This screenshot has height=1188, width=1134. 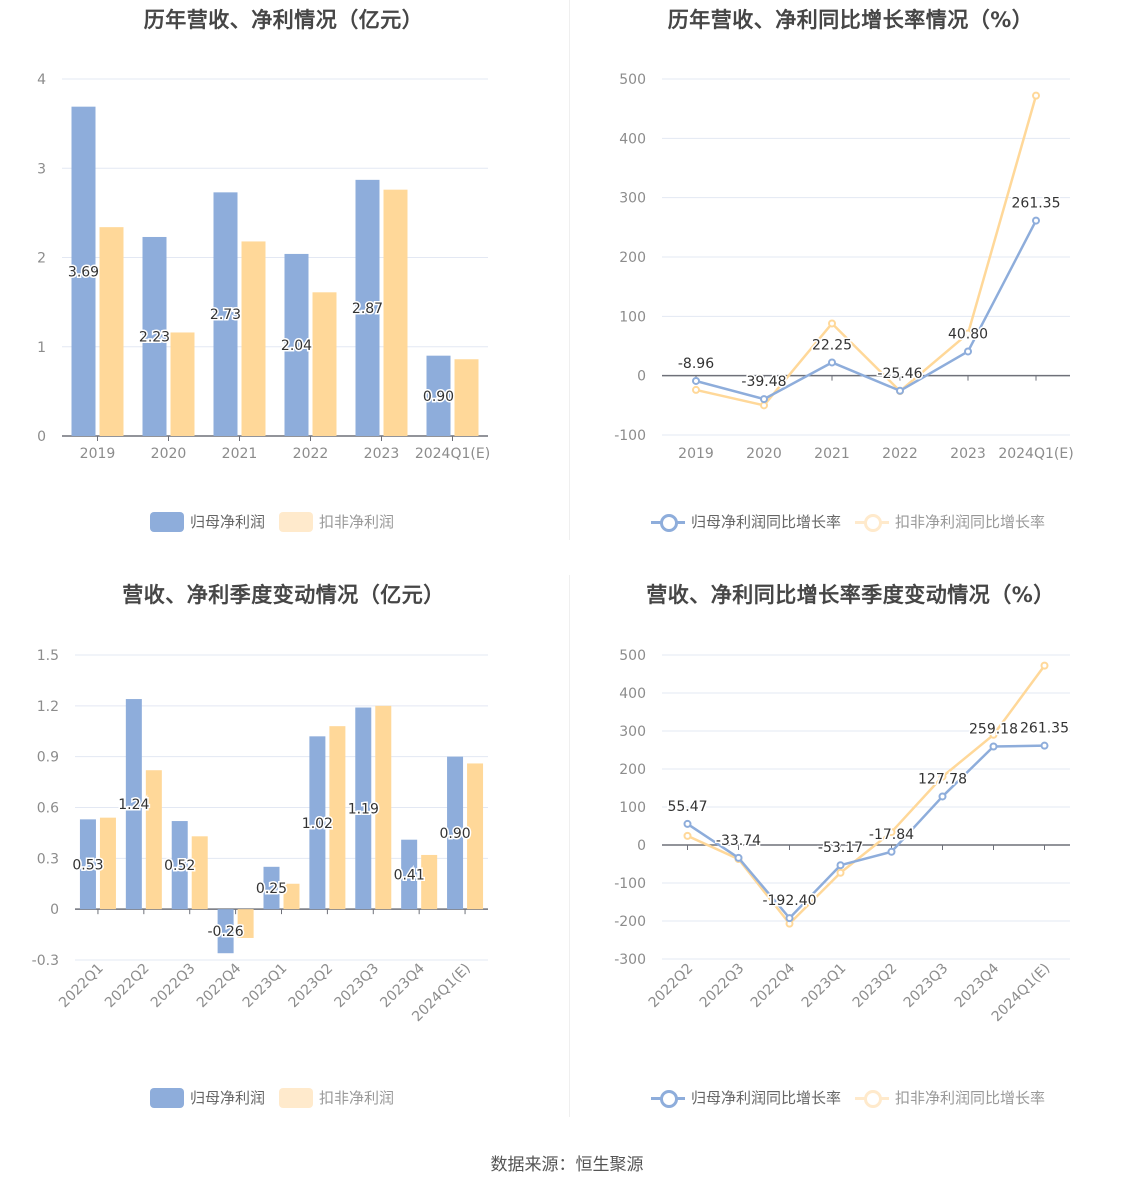 What do you see at coordinates (832, 345) in the screenshot?
I see `point-value-label: 22.25` at bounding box center [832, 345].